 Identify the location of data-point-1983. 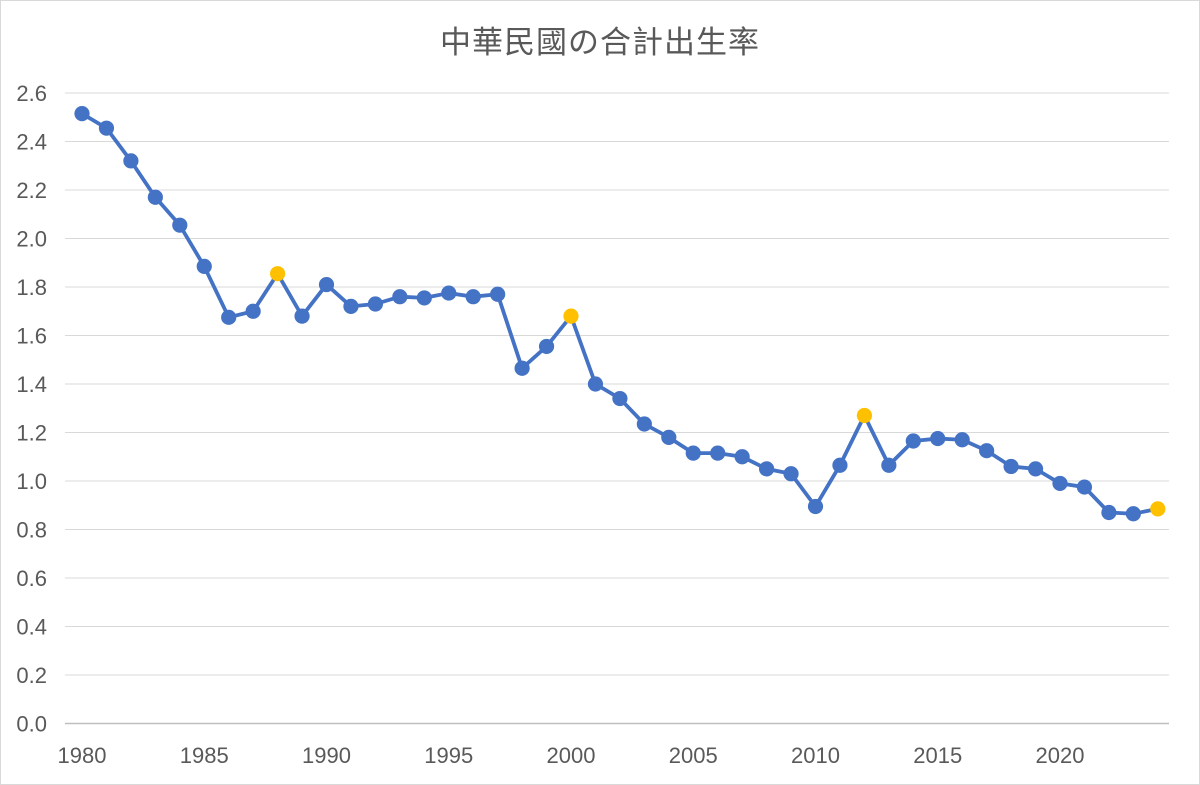
(155, 197).